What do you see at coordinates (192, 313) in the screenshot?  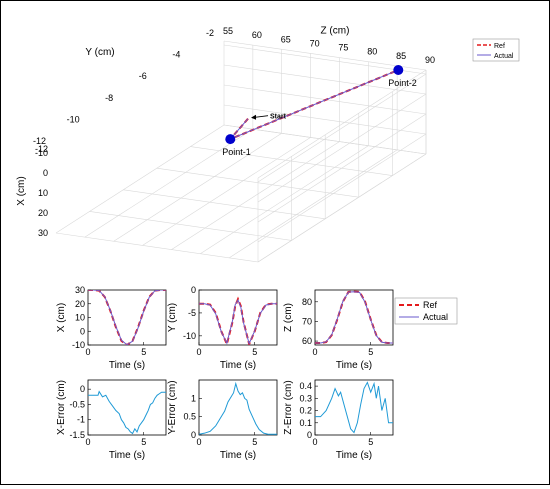 I see `y-tick-label: -5` at bounding box center [192, 313].